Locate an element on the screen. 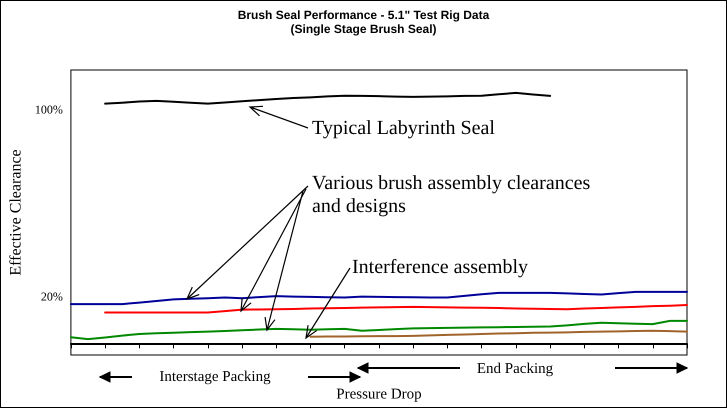 This screenshot has height=408, width=727. chart-title: Brush Seal Performance - 5.1" Test Rig Data is located at coordinates (364, 15).